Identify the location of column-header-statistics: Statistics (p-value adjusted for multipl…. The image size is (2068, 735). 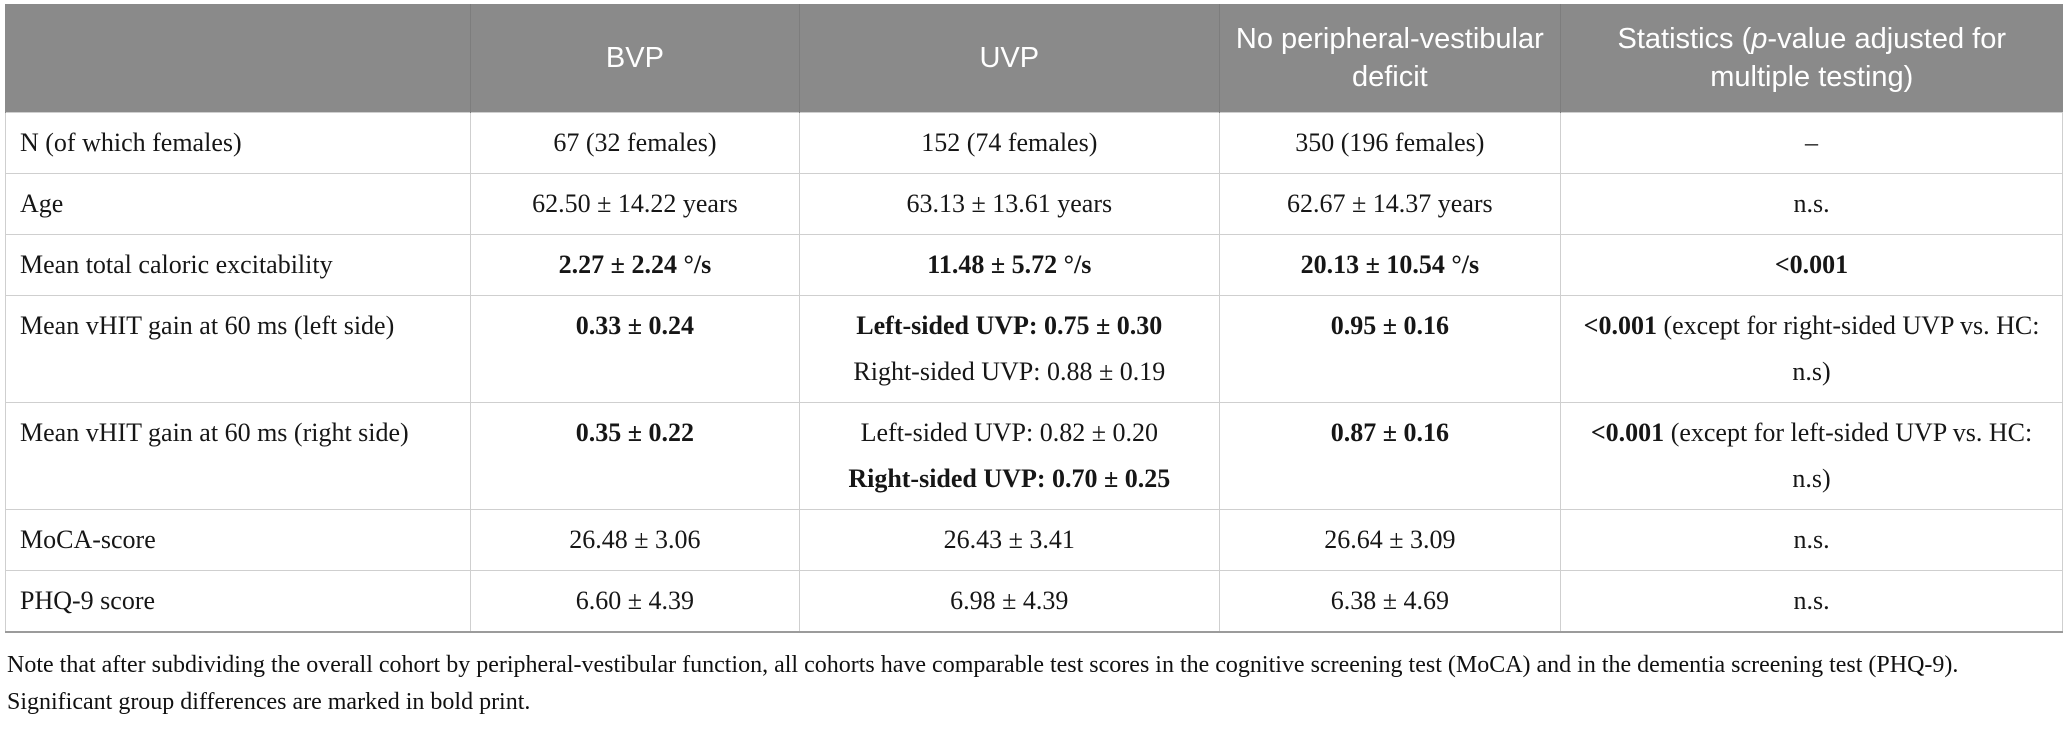
(1811, 58).